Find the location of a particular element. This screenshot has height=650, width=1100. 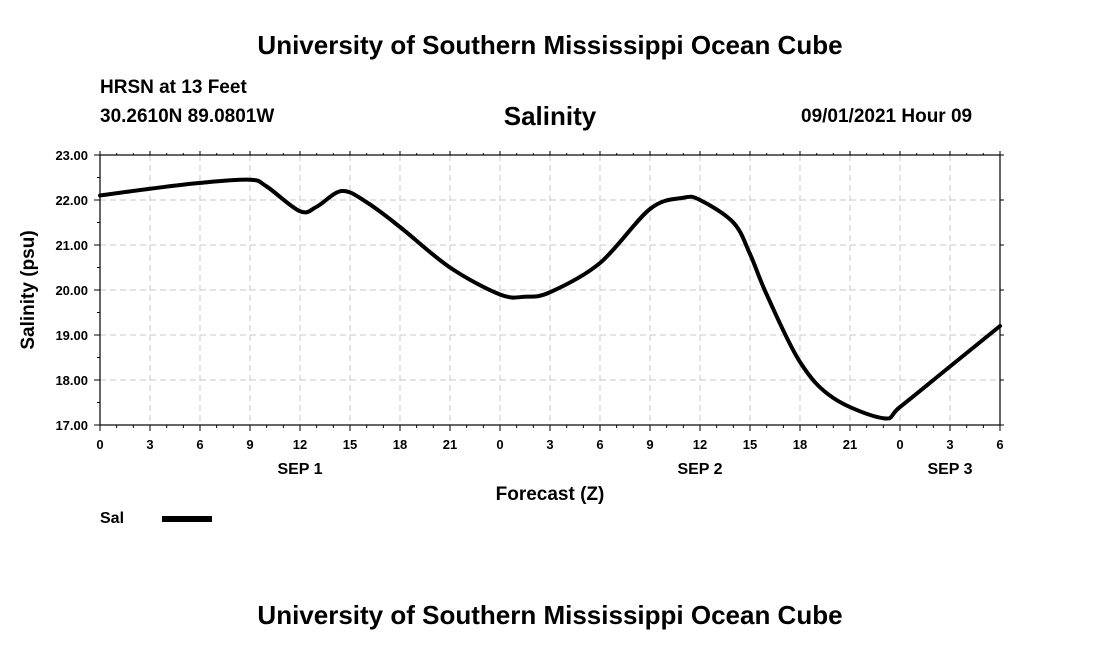

day-label: SEP 2 is located at coordinates (699, 469).